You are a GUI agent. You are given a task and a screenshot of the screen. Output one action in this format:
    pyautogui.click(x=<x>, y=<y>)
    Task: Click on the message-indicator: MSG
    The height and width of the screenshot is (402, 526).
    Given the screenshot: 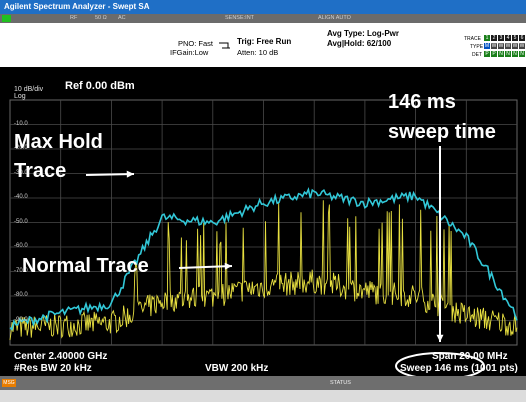 What is the action you would take?
    pyautogui.click(x=9, y=383)
    